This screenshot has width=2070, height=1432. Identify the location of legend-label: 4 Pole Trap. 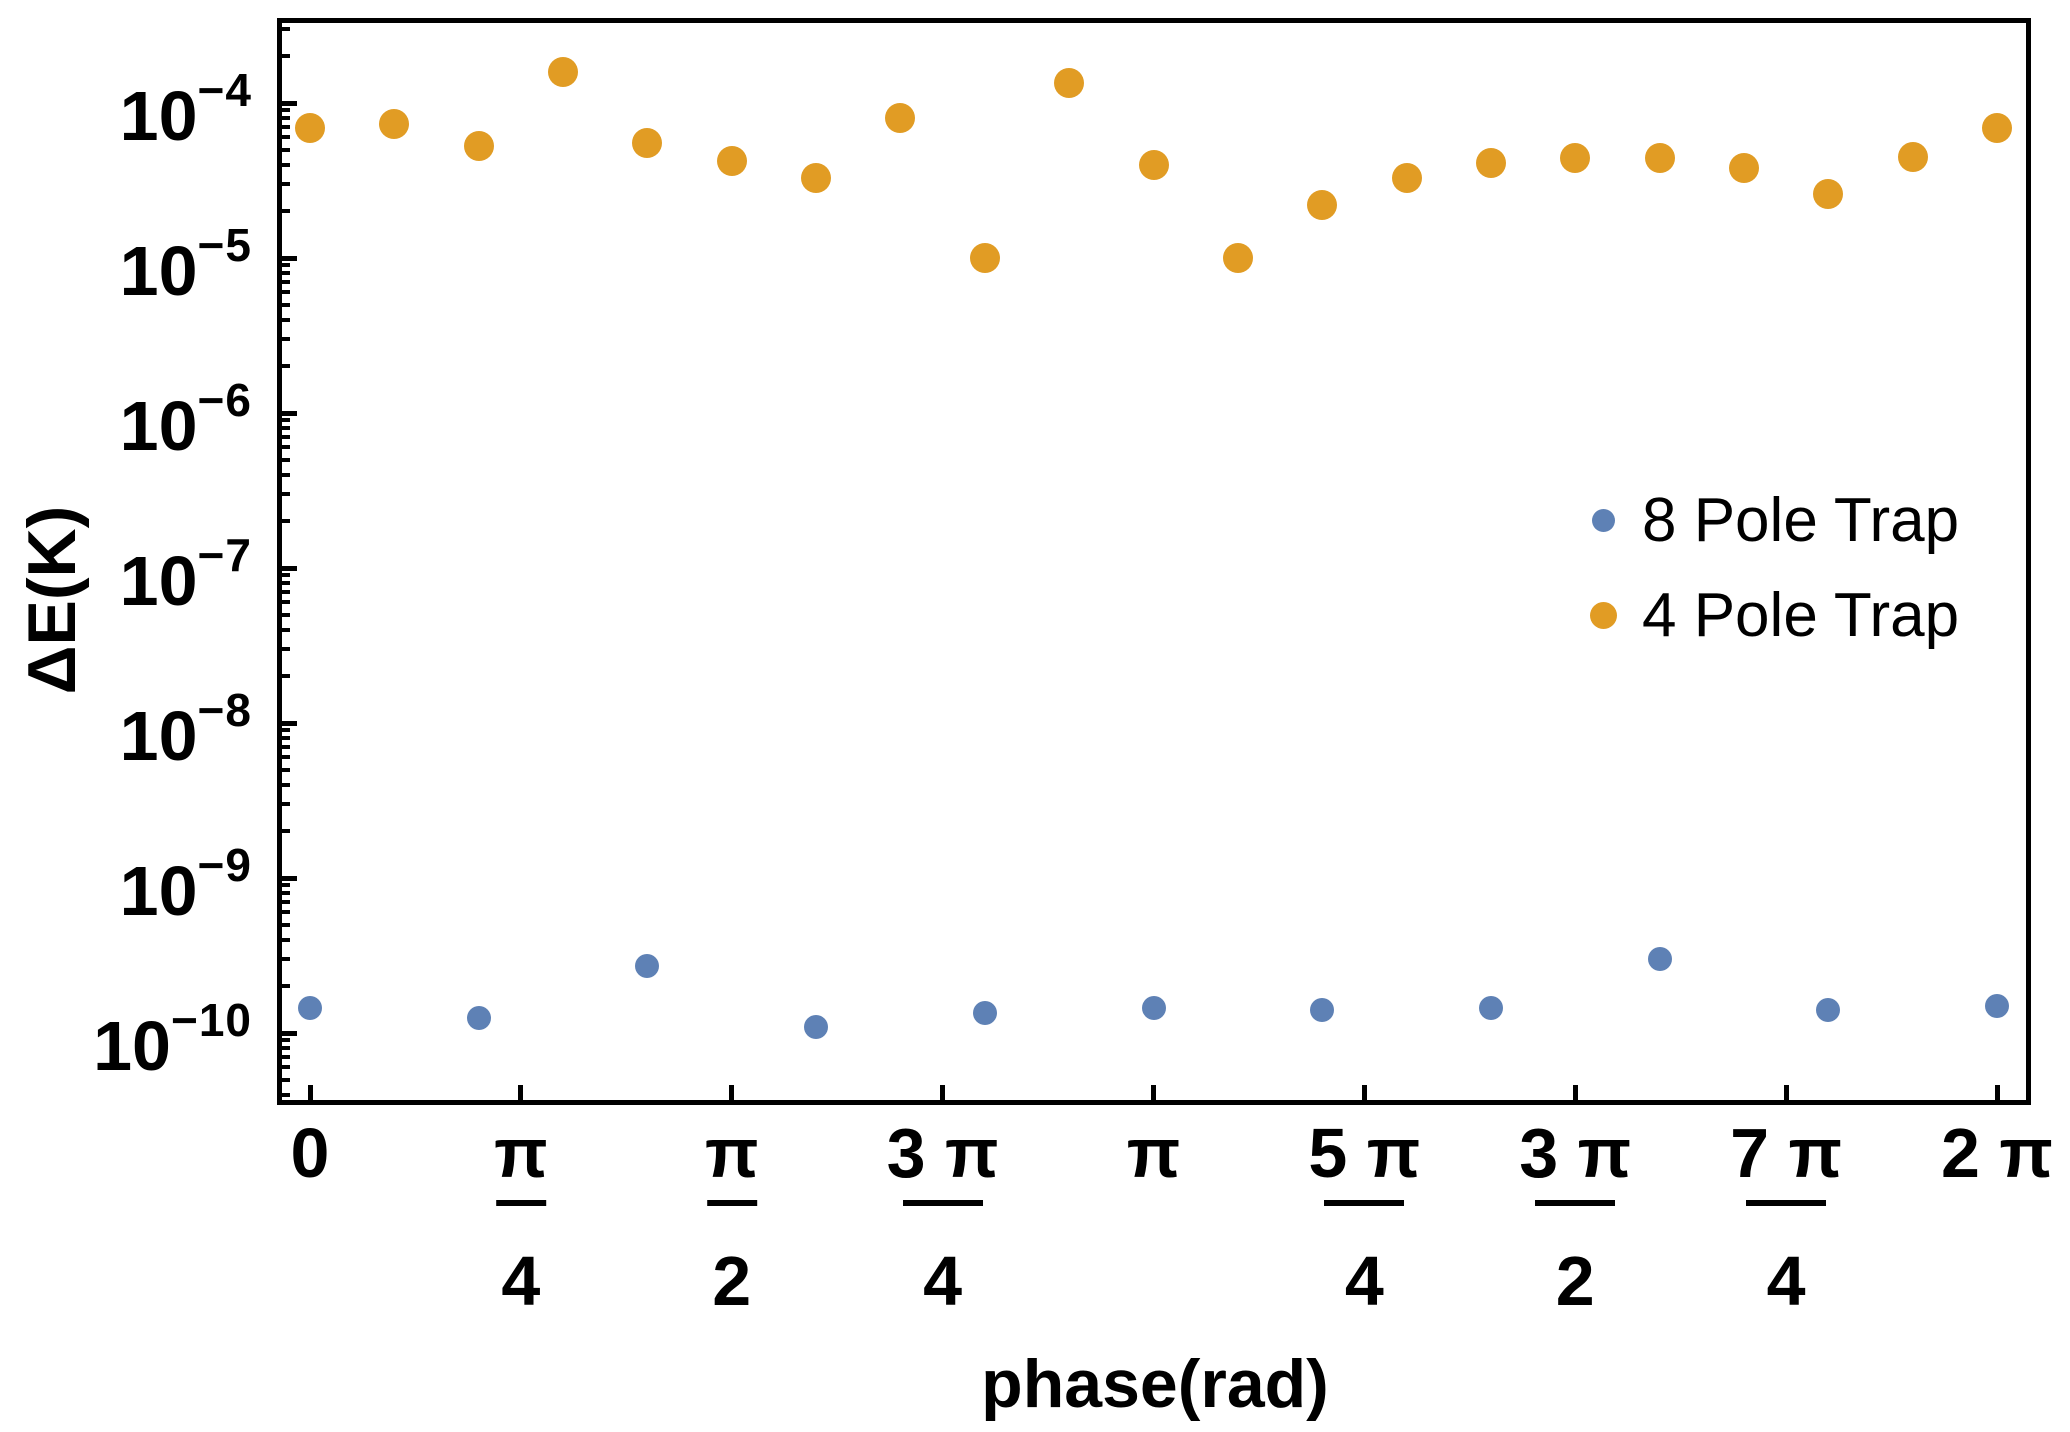
(1801, 615).